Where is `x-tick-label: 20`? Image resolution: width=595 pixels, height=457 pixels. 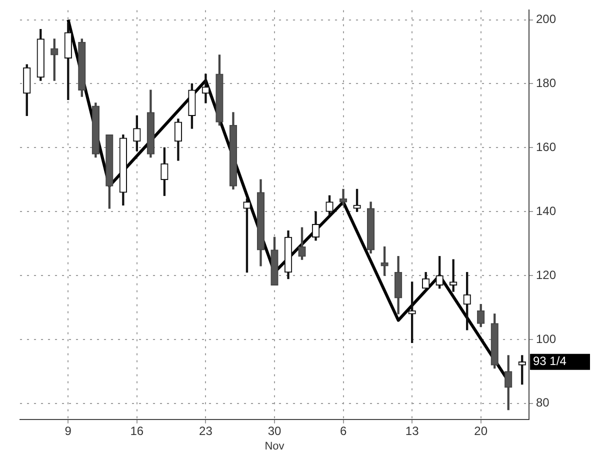
x-tick-label: 20 is located at coordinates (481, 431).